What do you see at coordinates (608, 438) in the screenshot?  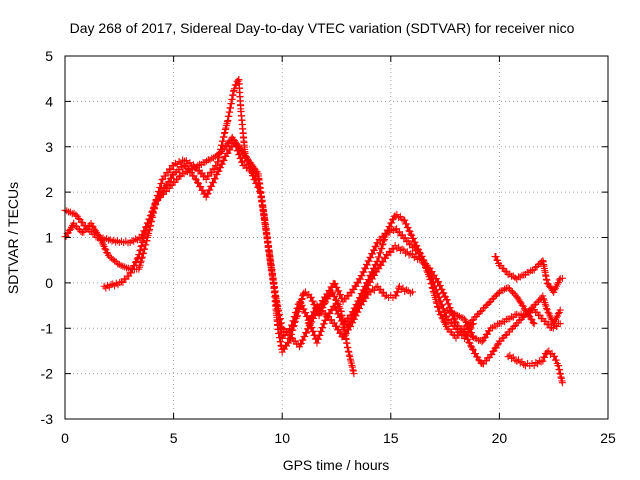 I see `x-tick-label: 25` at bounding box center [608, 438].